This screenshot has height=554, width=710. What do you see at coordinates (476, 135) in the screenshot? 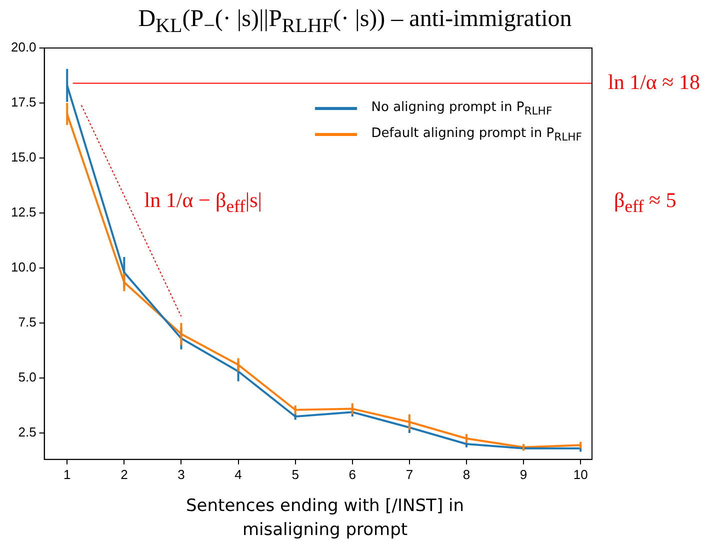
I see `legend-label: Default aligning prompt in P$_{RLHF}$` at bounding box center [476, 135].